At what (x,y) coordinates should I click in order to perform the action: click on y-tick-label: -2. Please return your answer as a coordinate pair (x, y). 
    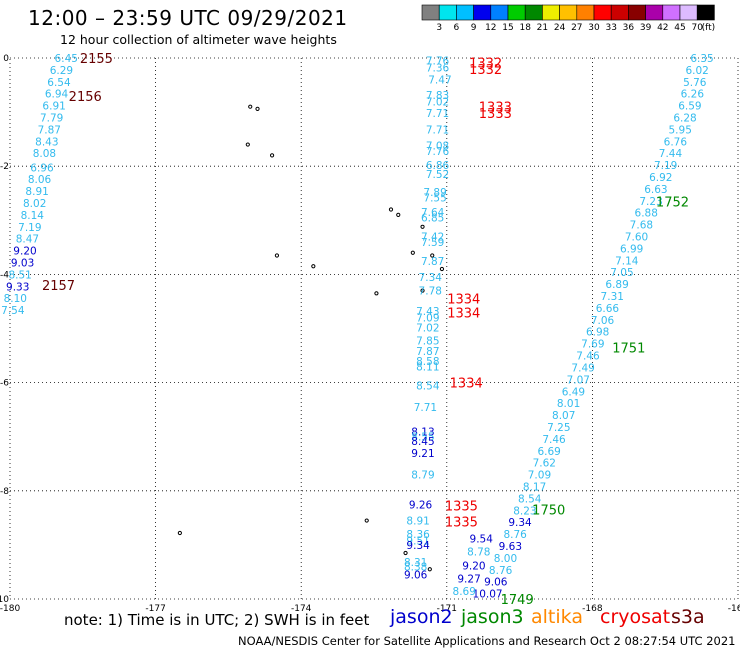
    Looking at the image, I should click on (4, 167).